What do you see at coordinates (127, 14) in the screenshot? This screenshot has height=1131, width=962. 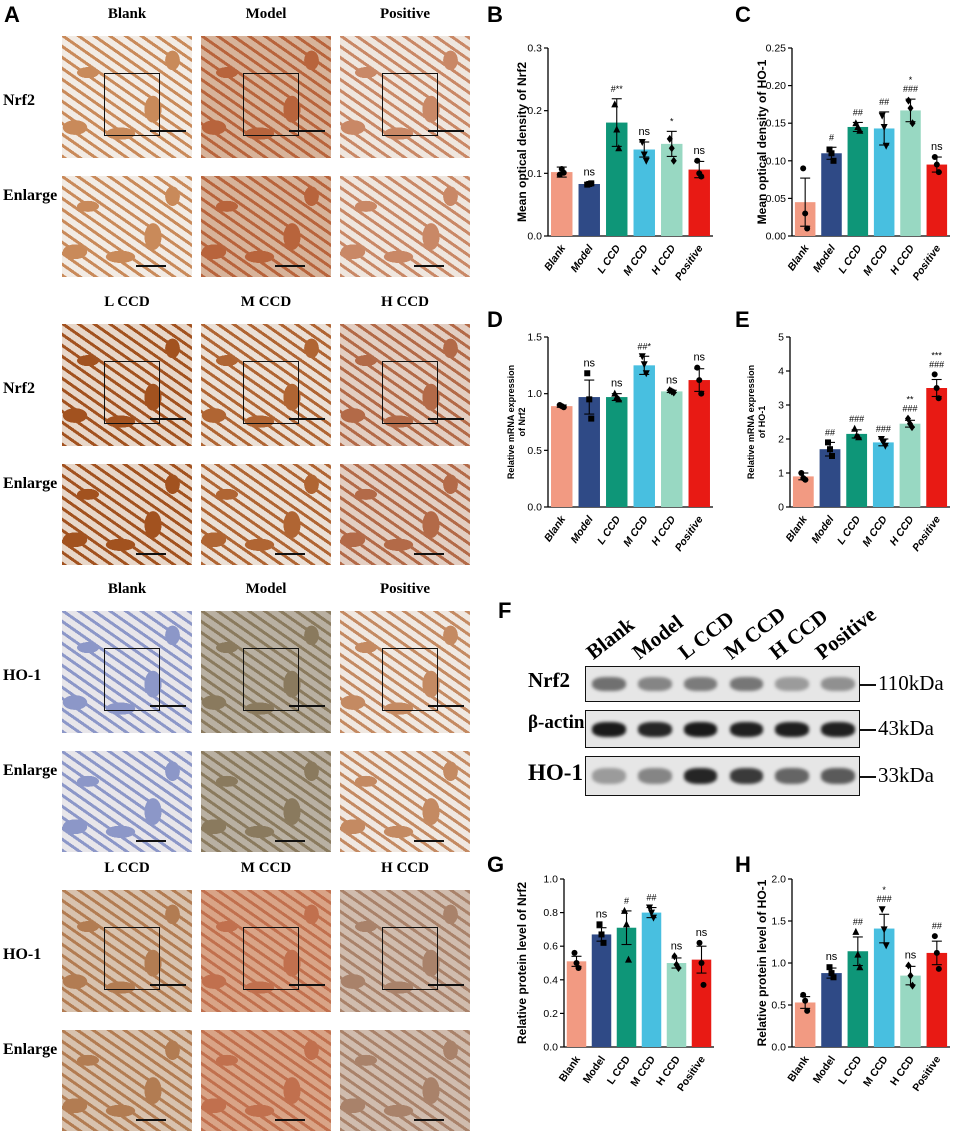 I see `group-label: Blank` at bounding box center [127, 14].